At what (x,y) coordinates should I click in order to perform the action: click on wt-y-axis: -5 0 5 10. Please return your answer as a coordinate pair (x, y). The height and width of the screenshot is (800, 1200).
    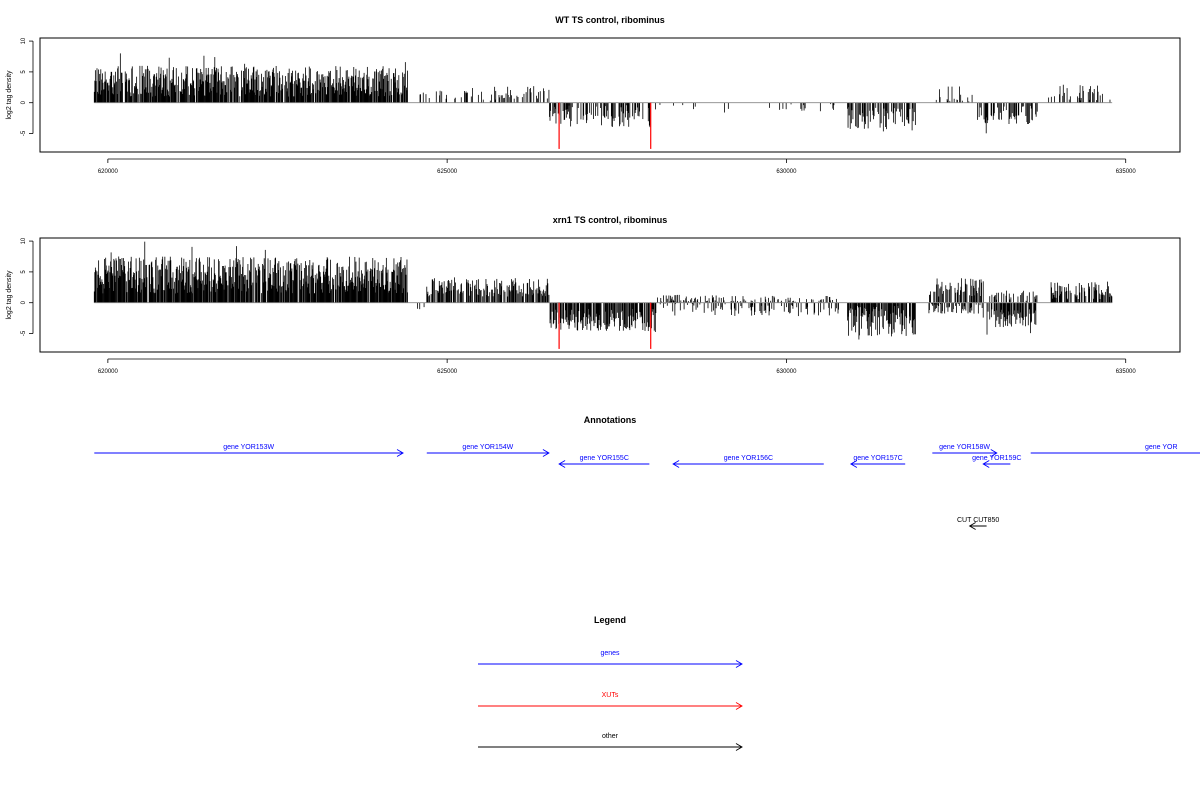
    Looking at the image, I should click on (27, 86).